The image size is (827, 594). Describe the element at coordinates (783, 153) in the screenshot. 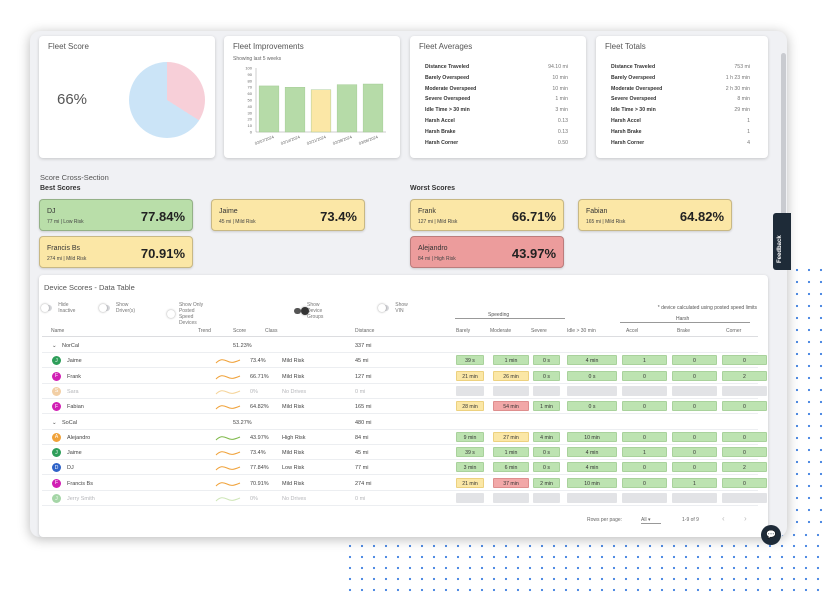

I see `scrollbar-thumb` at that location.